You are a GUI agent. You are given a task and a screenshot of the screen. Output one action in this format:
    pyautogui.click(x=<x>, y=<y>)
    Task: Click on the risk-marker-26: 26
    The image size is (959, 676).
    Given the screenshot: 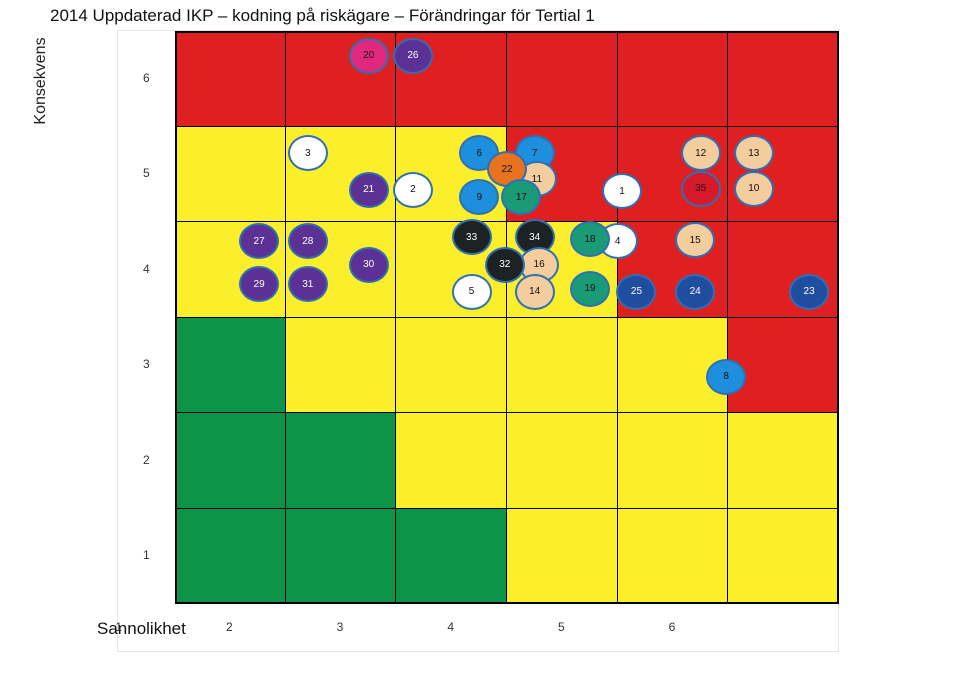 What is the action you would take?
    pyautogui.click(x=412, y=55)
    